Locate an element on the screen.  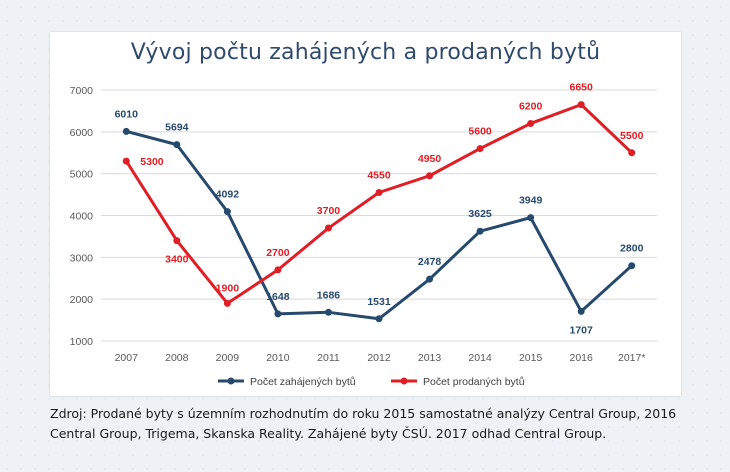
legend-label: Počet zahájených bytů is located at coordinates (303, 382).